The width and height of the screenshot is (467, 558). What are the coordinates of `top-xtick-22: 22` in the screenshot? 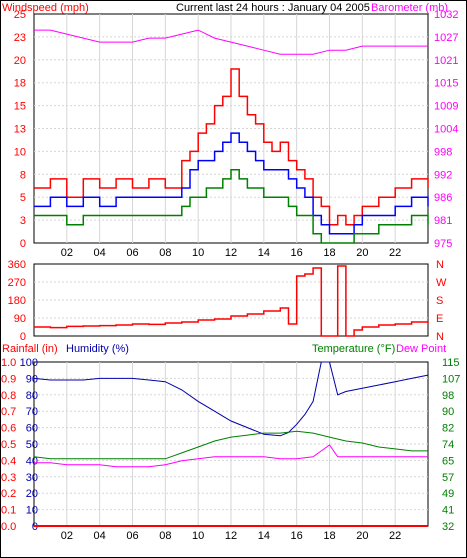 It's located at (395, 253).